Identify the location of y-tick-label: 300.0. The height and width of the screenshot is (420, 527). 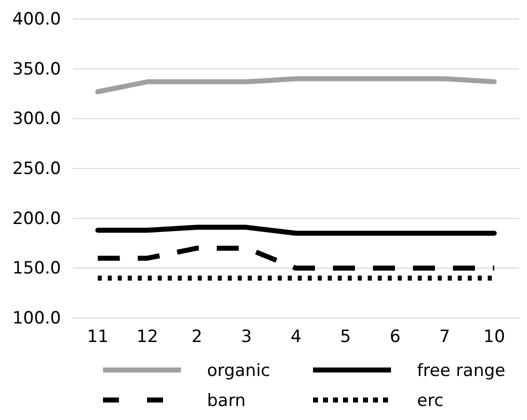
(36, 119).